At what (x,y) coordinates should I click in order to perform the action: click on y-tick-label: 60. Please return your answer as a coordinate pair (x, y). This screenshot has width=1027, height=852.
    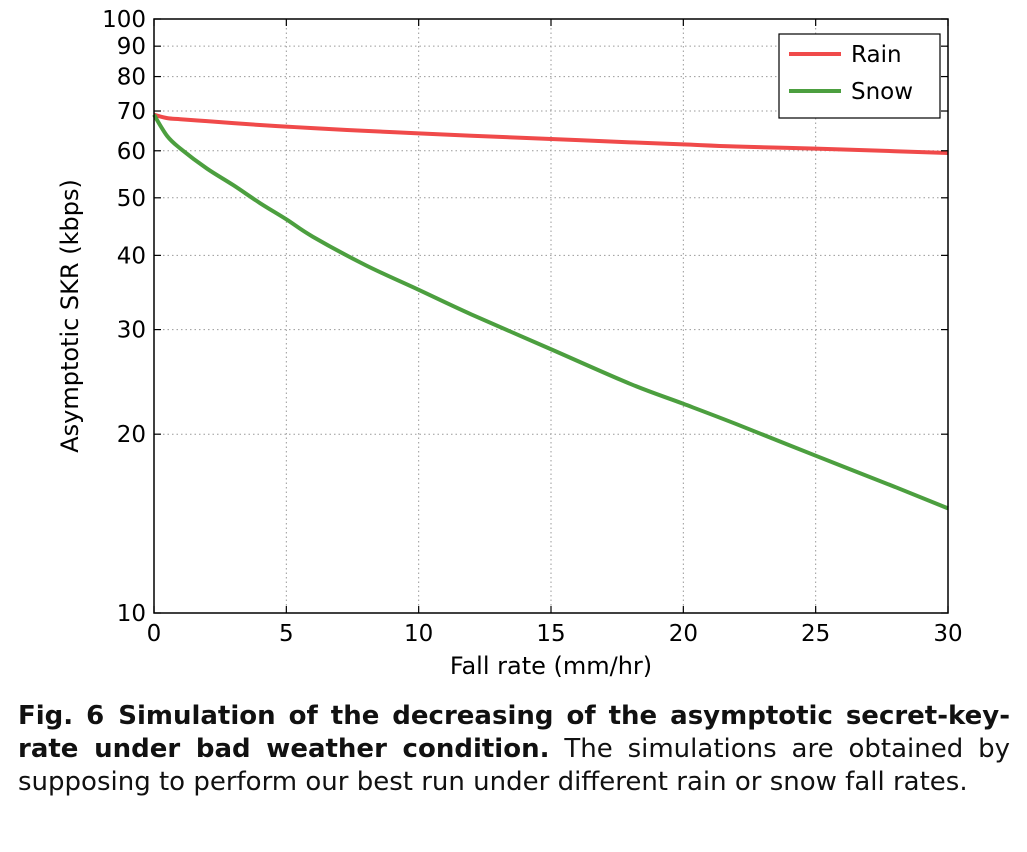
    Looking at the image, I should click on (131, 152).